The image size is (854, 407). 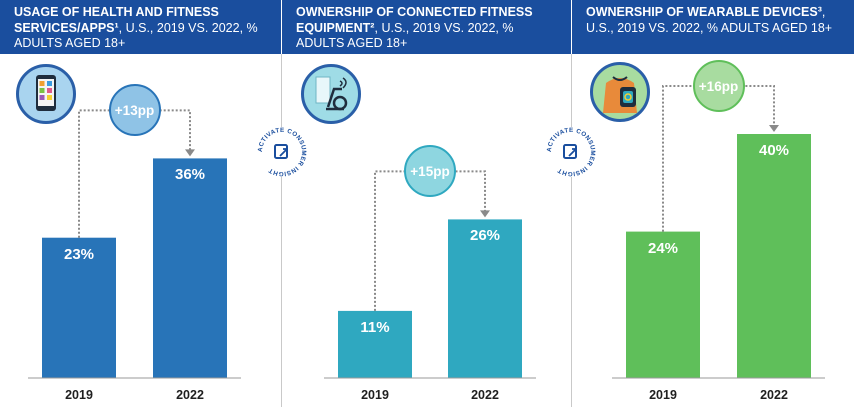 What do you see at coordinates (485, 236) in the screenshot?
I see `bar-value-label: 26%` at bounding box center [485, 236].